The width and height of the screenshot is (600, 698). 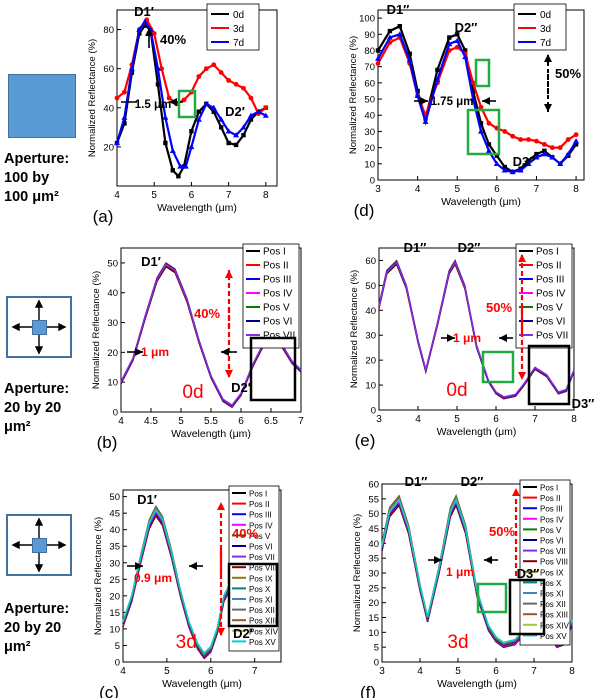 What do you see at coordinates (365, 440) in the screenshot?
I see `panel-label: (e)` at bounding box center [365, 440].